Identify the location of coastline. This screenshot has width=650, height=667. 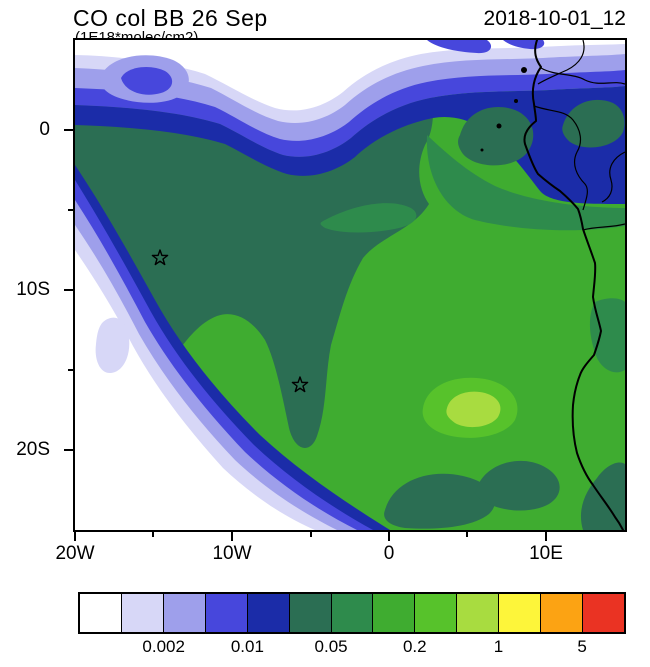
(573, 285).